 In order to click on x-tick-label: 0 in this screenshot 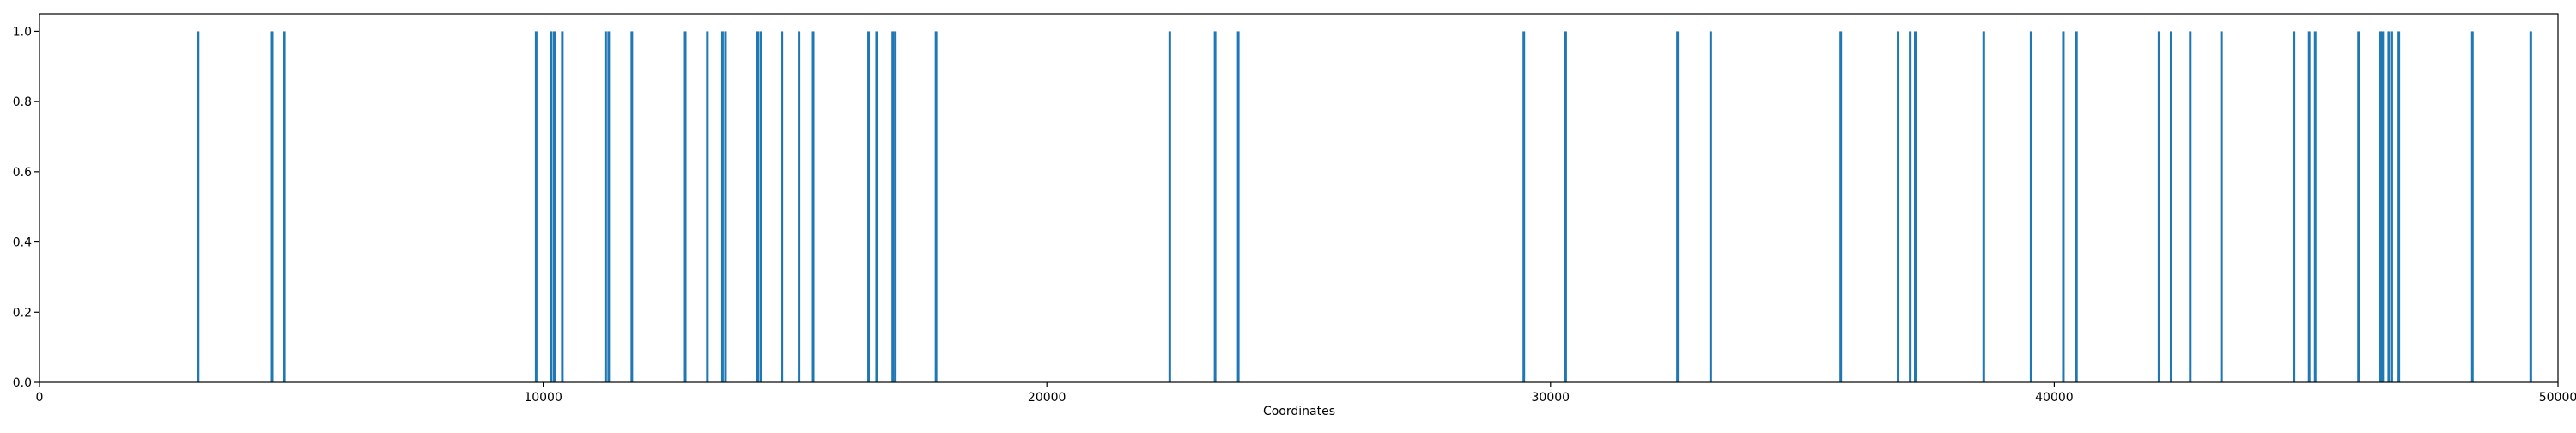, I will do `click(40, 398)`.